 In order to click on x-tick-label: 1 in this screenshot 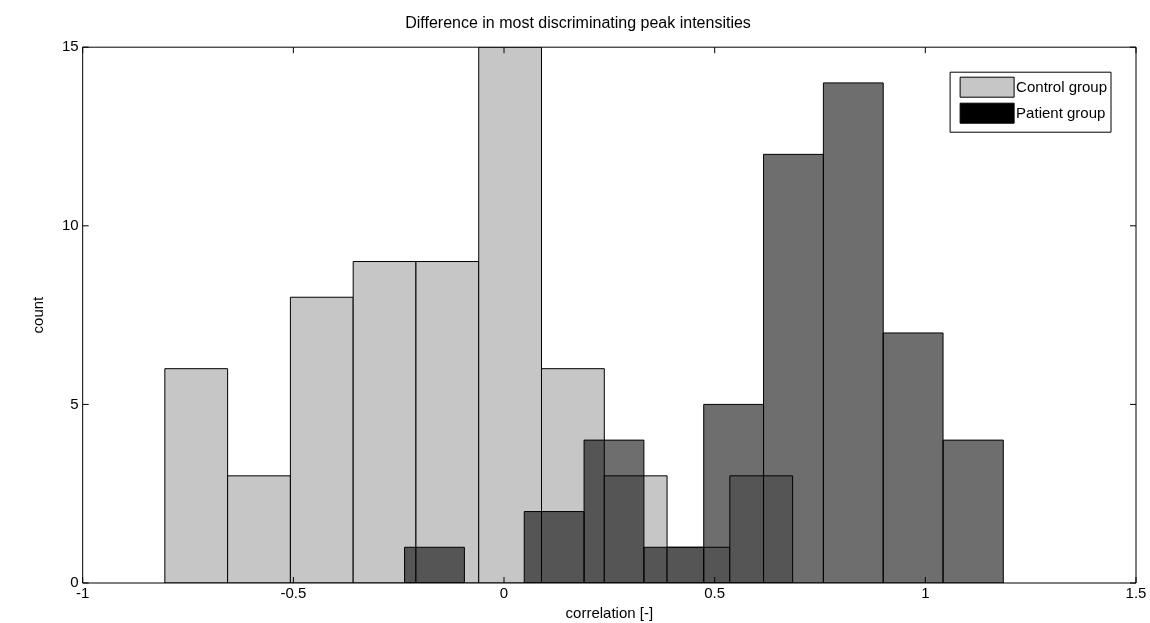, I will do `click(925, 593)`.